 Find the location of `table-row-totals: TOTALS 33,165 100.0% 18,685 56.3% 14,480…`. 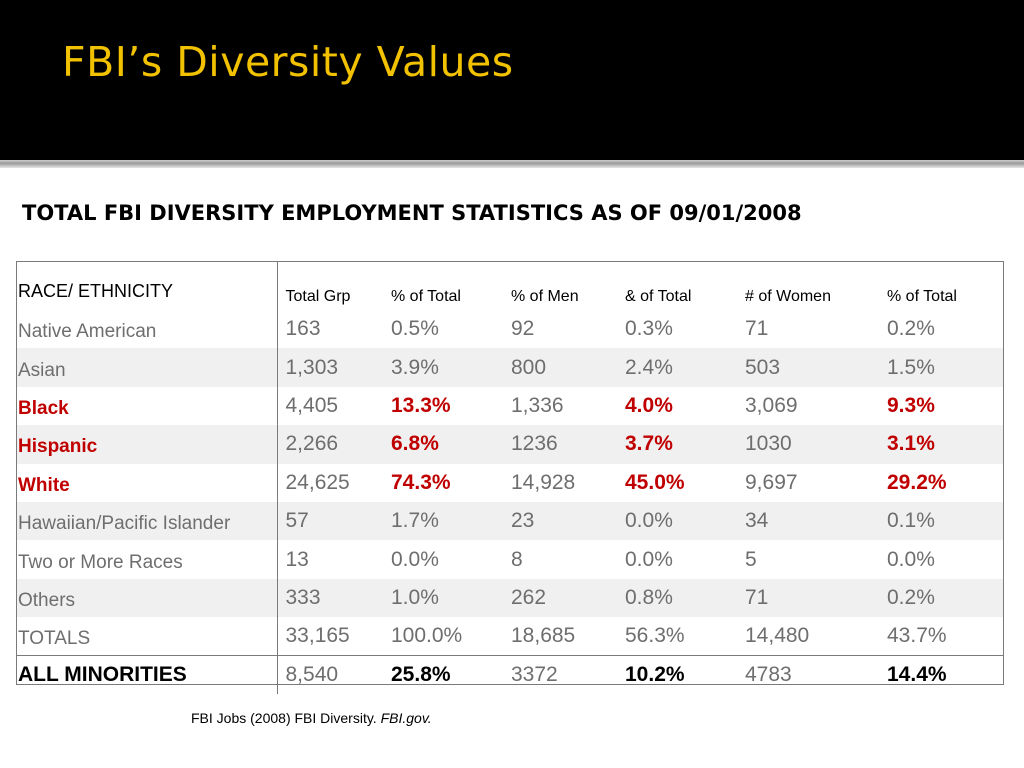

table-row-totals: TOTALS 33,165 100.0% 18,685 56.3% 14,480… is located at coordinates (510, 636).